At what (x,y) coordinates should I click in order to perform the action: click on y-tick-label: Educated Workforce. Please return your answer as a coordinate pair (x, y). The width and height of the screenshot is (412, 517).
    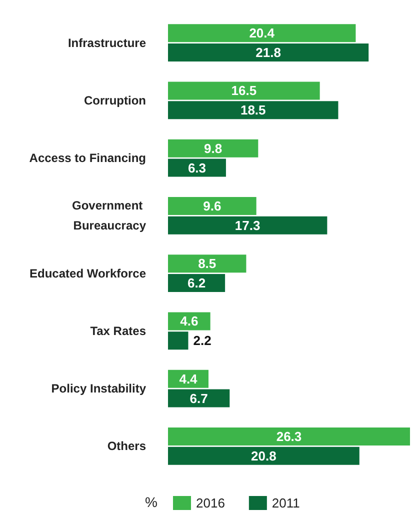
    Looking at the image, I should click on (88, 273).